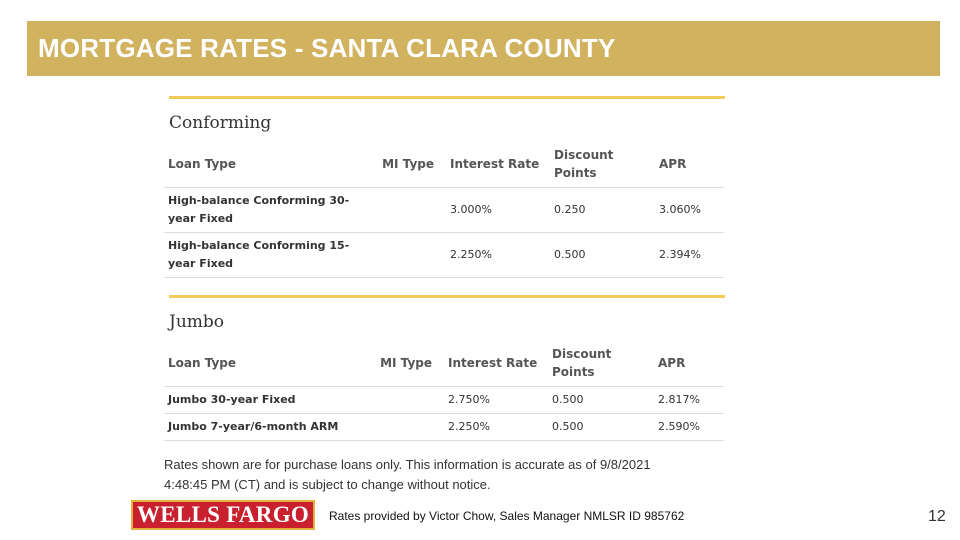  What do you see at coordinates (267, 426) in the screenshot?
I see `loan-link-jumbo-arm: Jumbo 7-year/6-month ARM` at bounding box center [267, 426].